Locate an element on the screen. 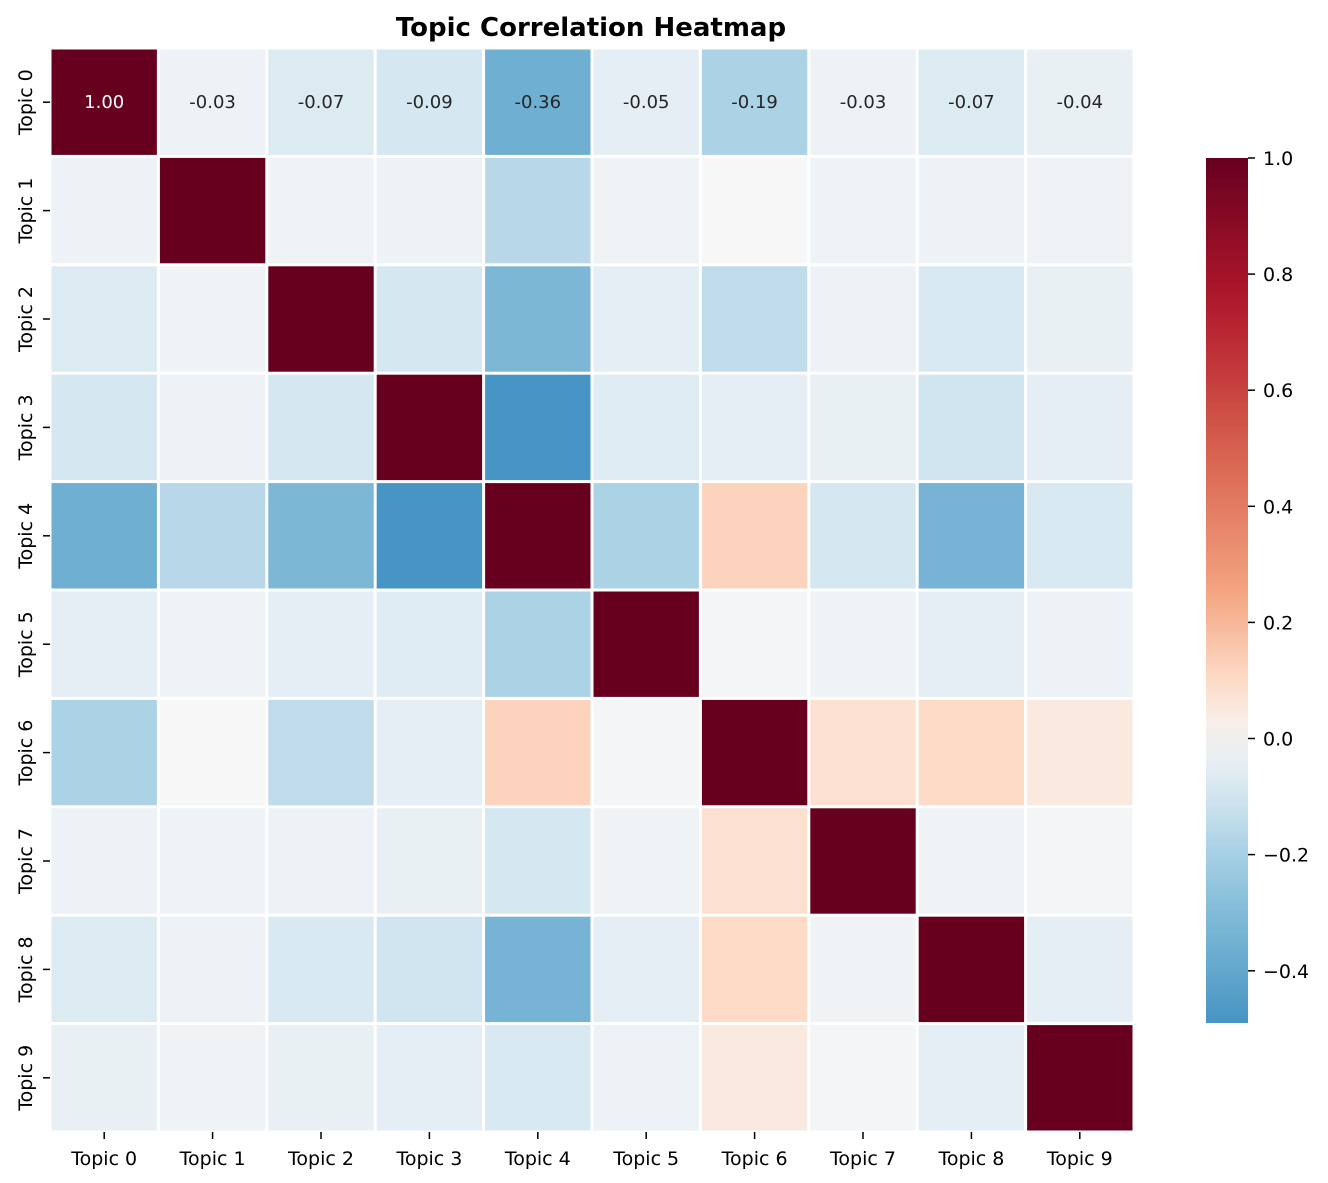 This screenshot has width=1328, height=1183. cell-value-label: -0.36 is located at coordinates (538, 102).